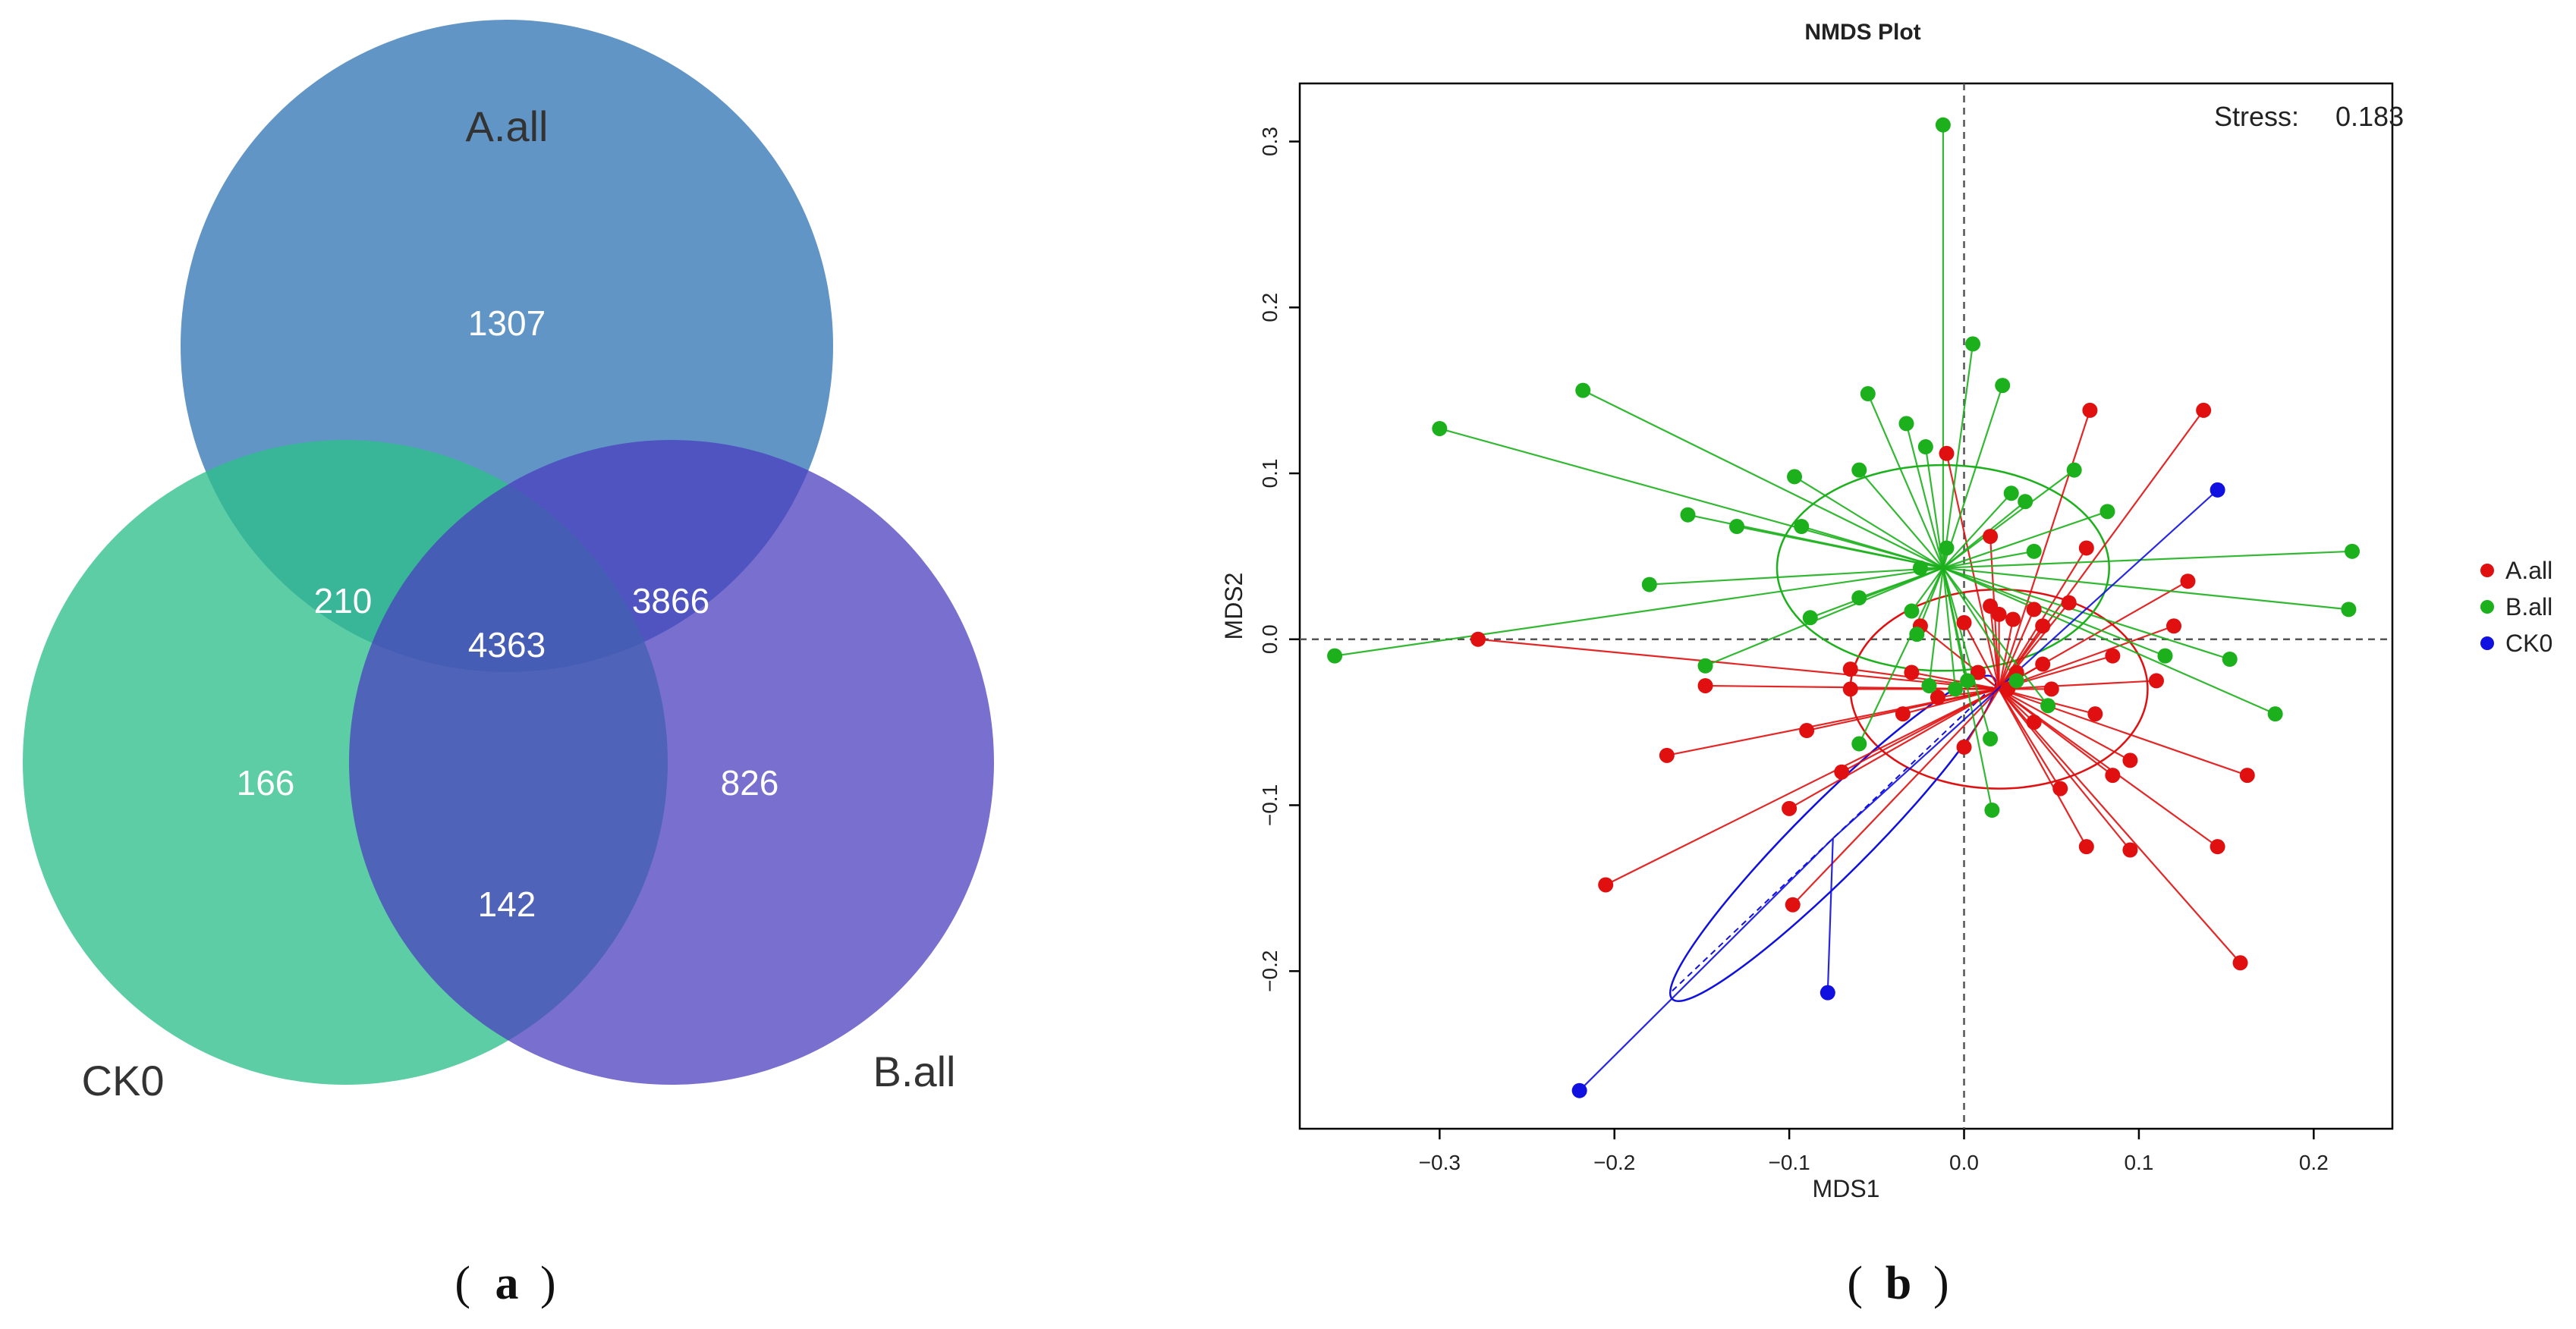 This screenshot has height=1329, width=2576. Describe the element at coordinates (266, 783) in the screenshot. I see `venn-count-ck0-only: 166` at that location.